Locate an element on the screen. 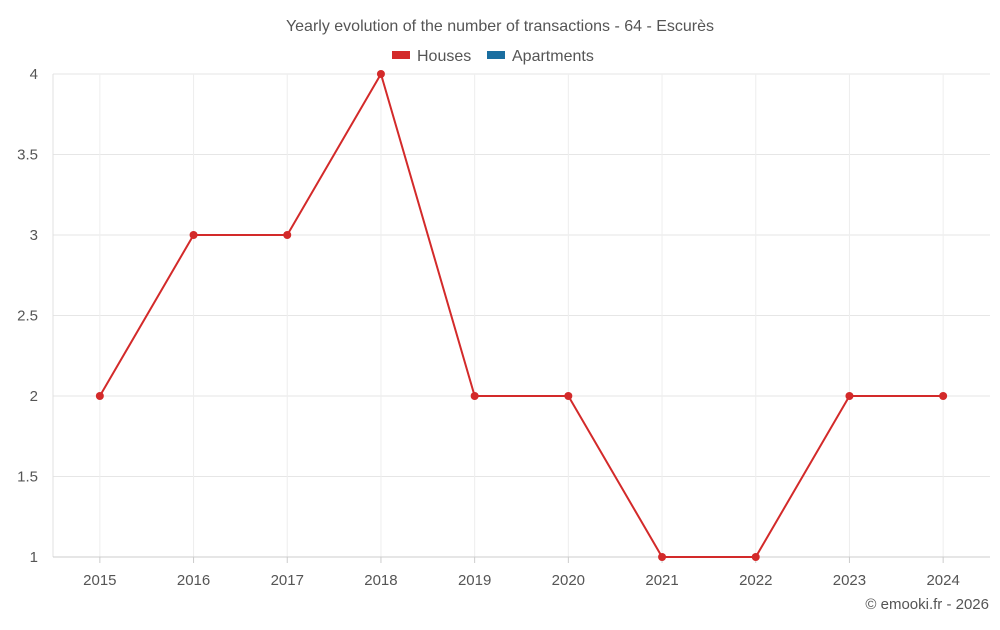 The height and width of the screenshot is (630, 1000). y-tick-label: 1.5 is located at coordinates (27, 477).